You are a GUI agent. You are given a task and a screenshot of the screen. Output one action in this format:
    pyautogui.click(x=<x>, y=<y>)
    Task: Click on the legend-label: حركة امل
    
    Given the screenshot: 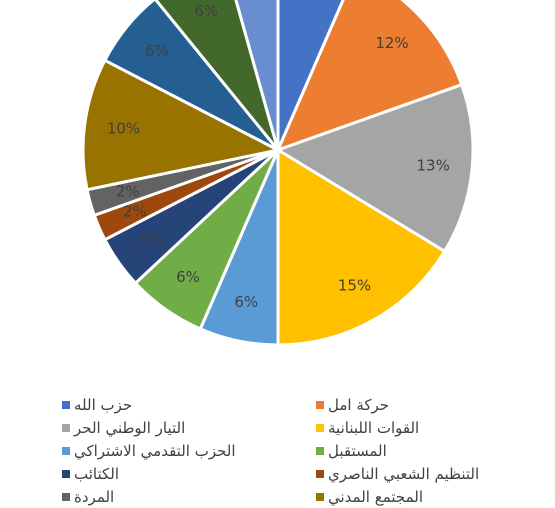 What is the action you would take?
    pyautogui.click(x=359, y=405)
    